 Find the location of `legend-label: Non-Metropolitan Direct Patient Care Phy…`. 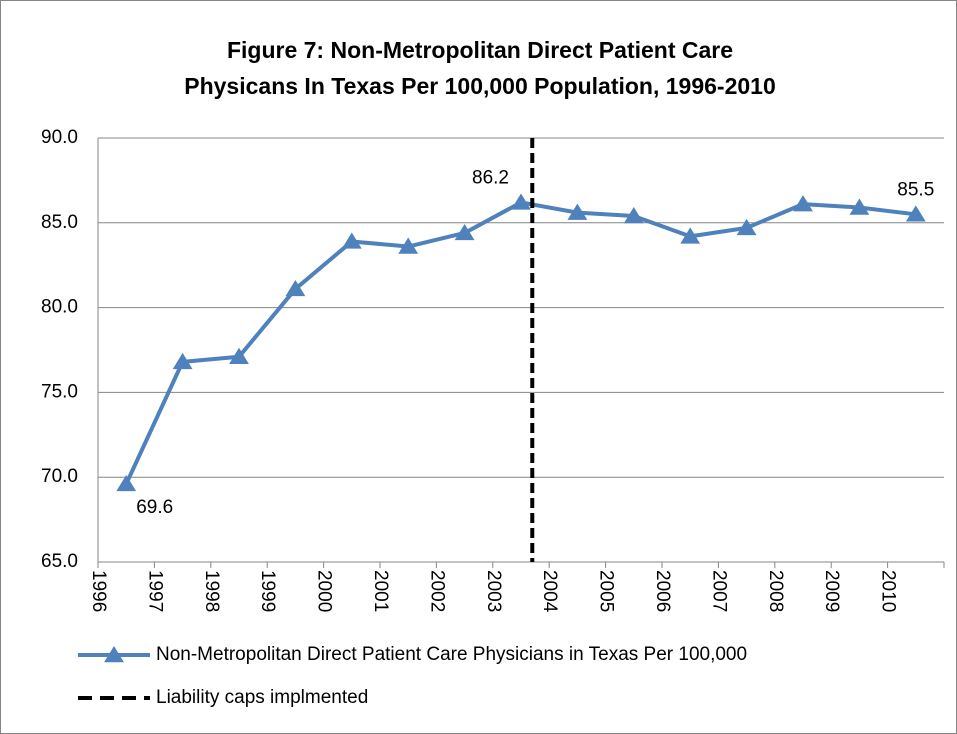

legend-label: Non-Metropolitan Direct Patient Care Phy… is located at coordinates (451, 654).